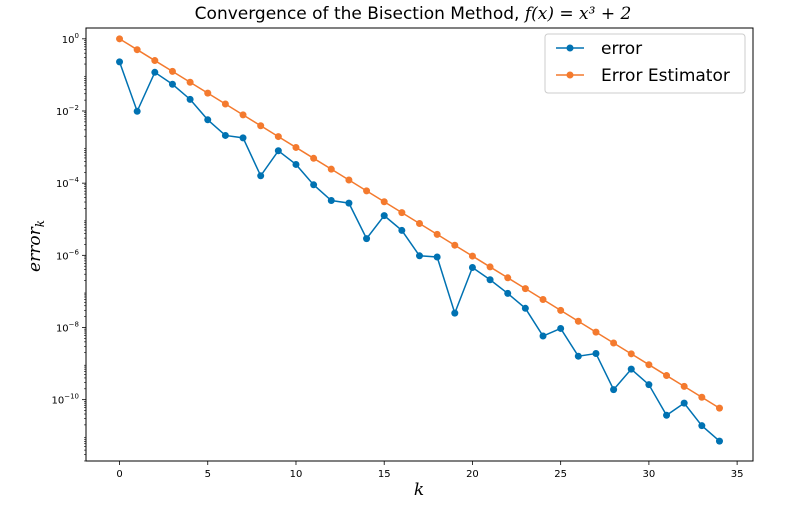 The height and width of the screenshot is (506, 802). What do you see at coordinates (70, 39) in the screenshot?
I see `y-tick-label: 10⁰` at bounding box center [70, 39].